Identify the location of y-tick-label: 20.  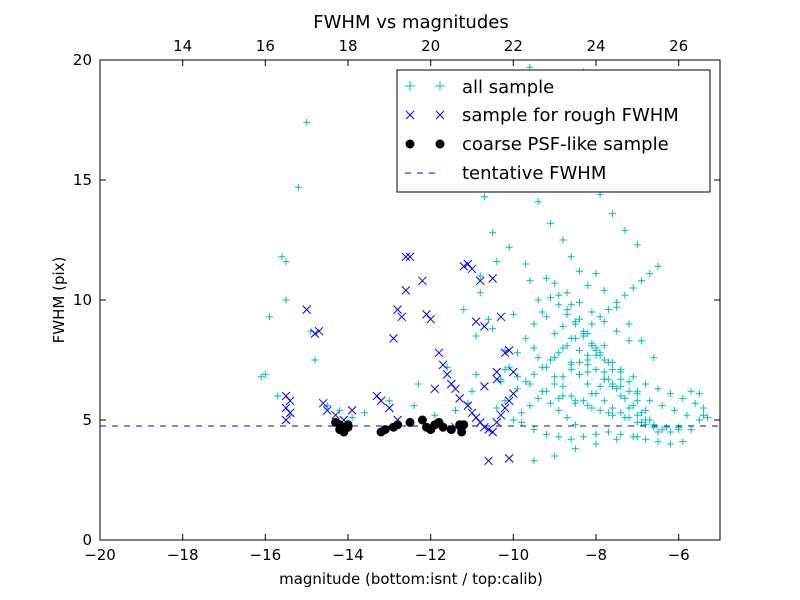
(82, 60).